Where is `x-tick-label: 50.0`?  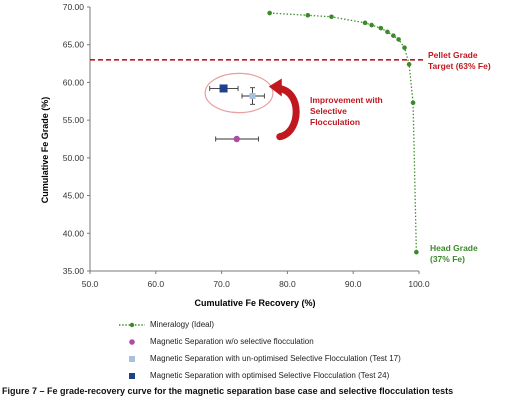
x-tick-label: 50.0 is located at coordinates (90, 284).